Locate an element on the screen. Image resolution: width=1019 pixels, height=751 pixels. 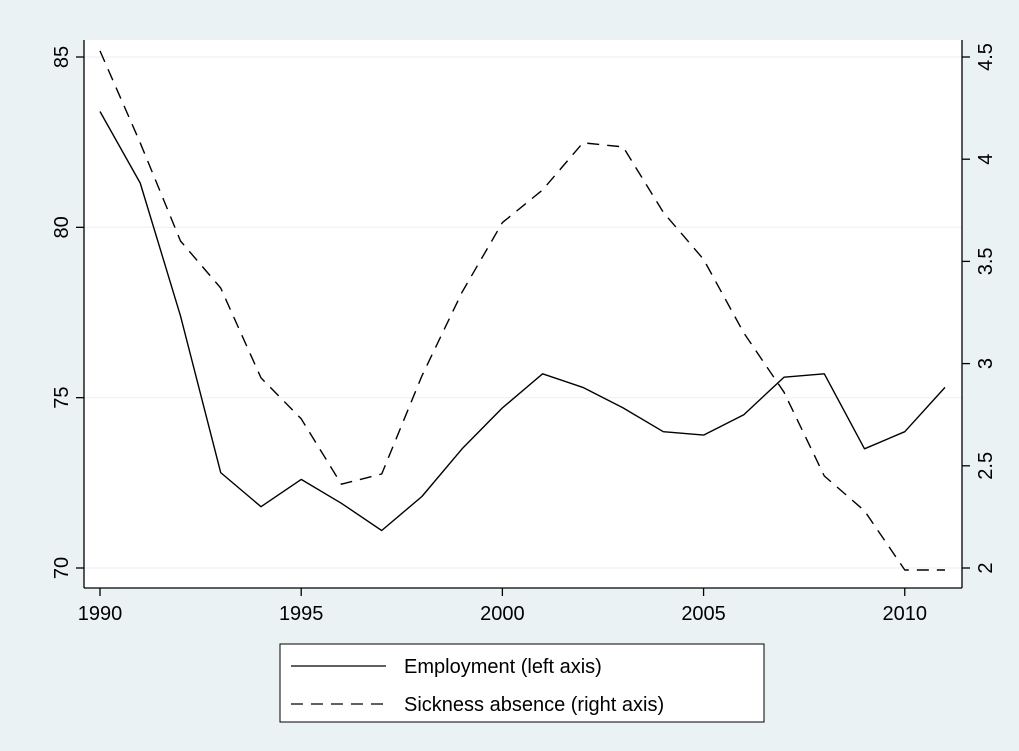
legend-box is located at coordinates (522, 683).